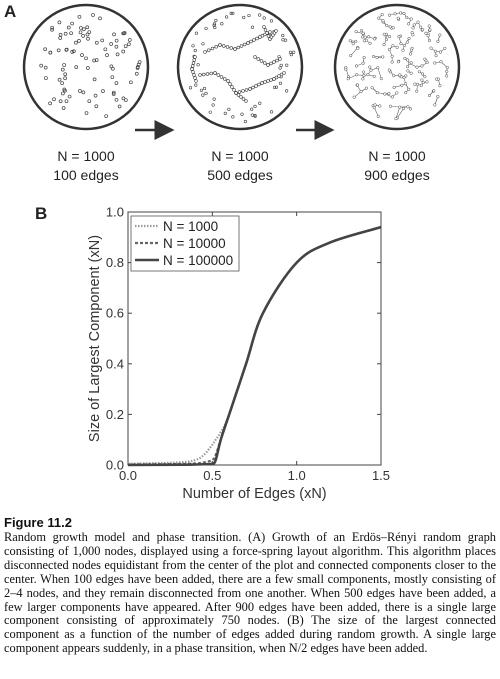 The height and width of the screenshot is (679, 500). What do you see at coordinates (41, 213) in the screenshot?
I see `panel-b-label: B` at bounding box center [41, 213].